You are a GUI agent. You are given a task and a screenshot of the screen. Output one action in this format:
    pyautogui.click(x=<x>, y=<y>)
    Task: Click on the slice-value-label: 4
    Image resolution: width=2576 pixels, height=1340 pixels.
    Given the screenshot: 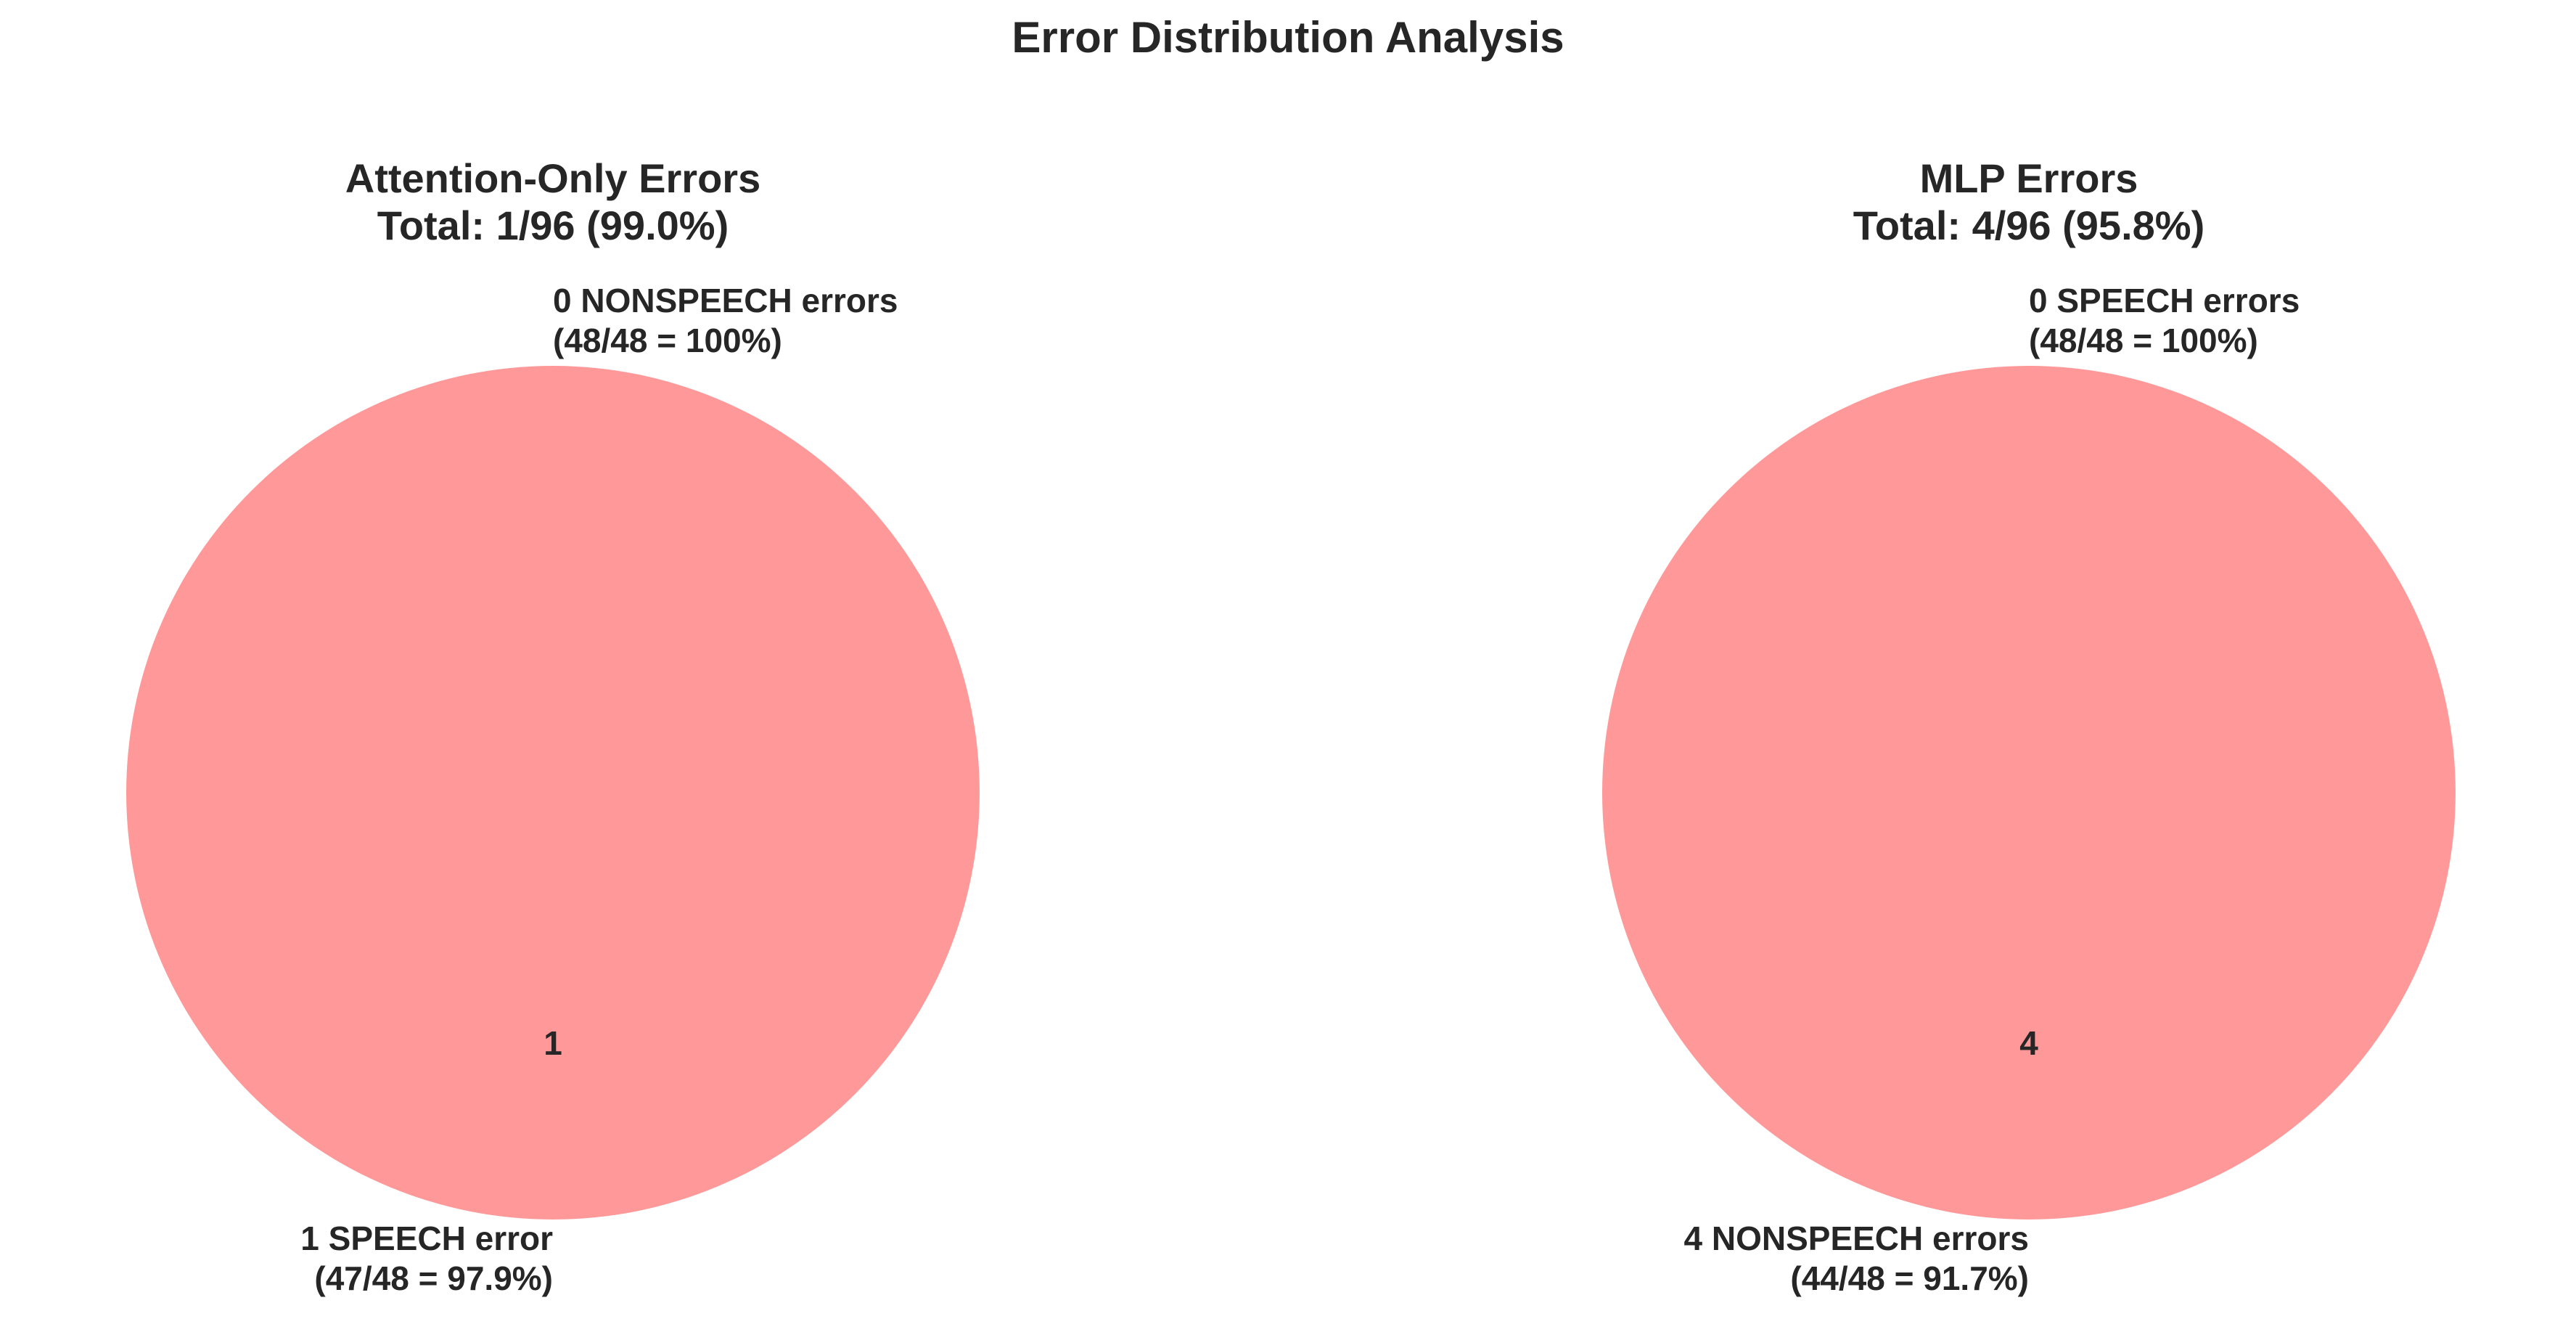 What is the action you would take?
    pyautogui.click(x=2028, y=1043)
    